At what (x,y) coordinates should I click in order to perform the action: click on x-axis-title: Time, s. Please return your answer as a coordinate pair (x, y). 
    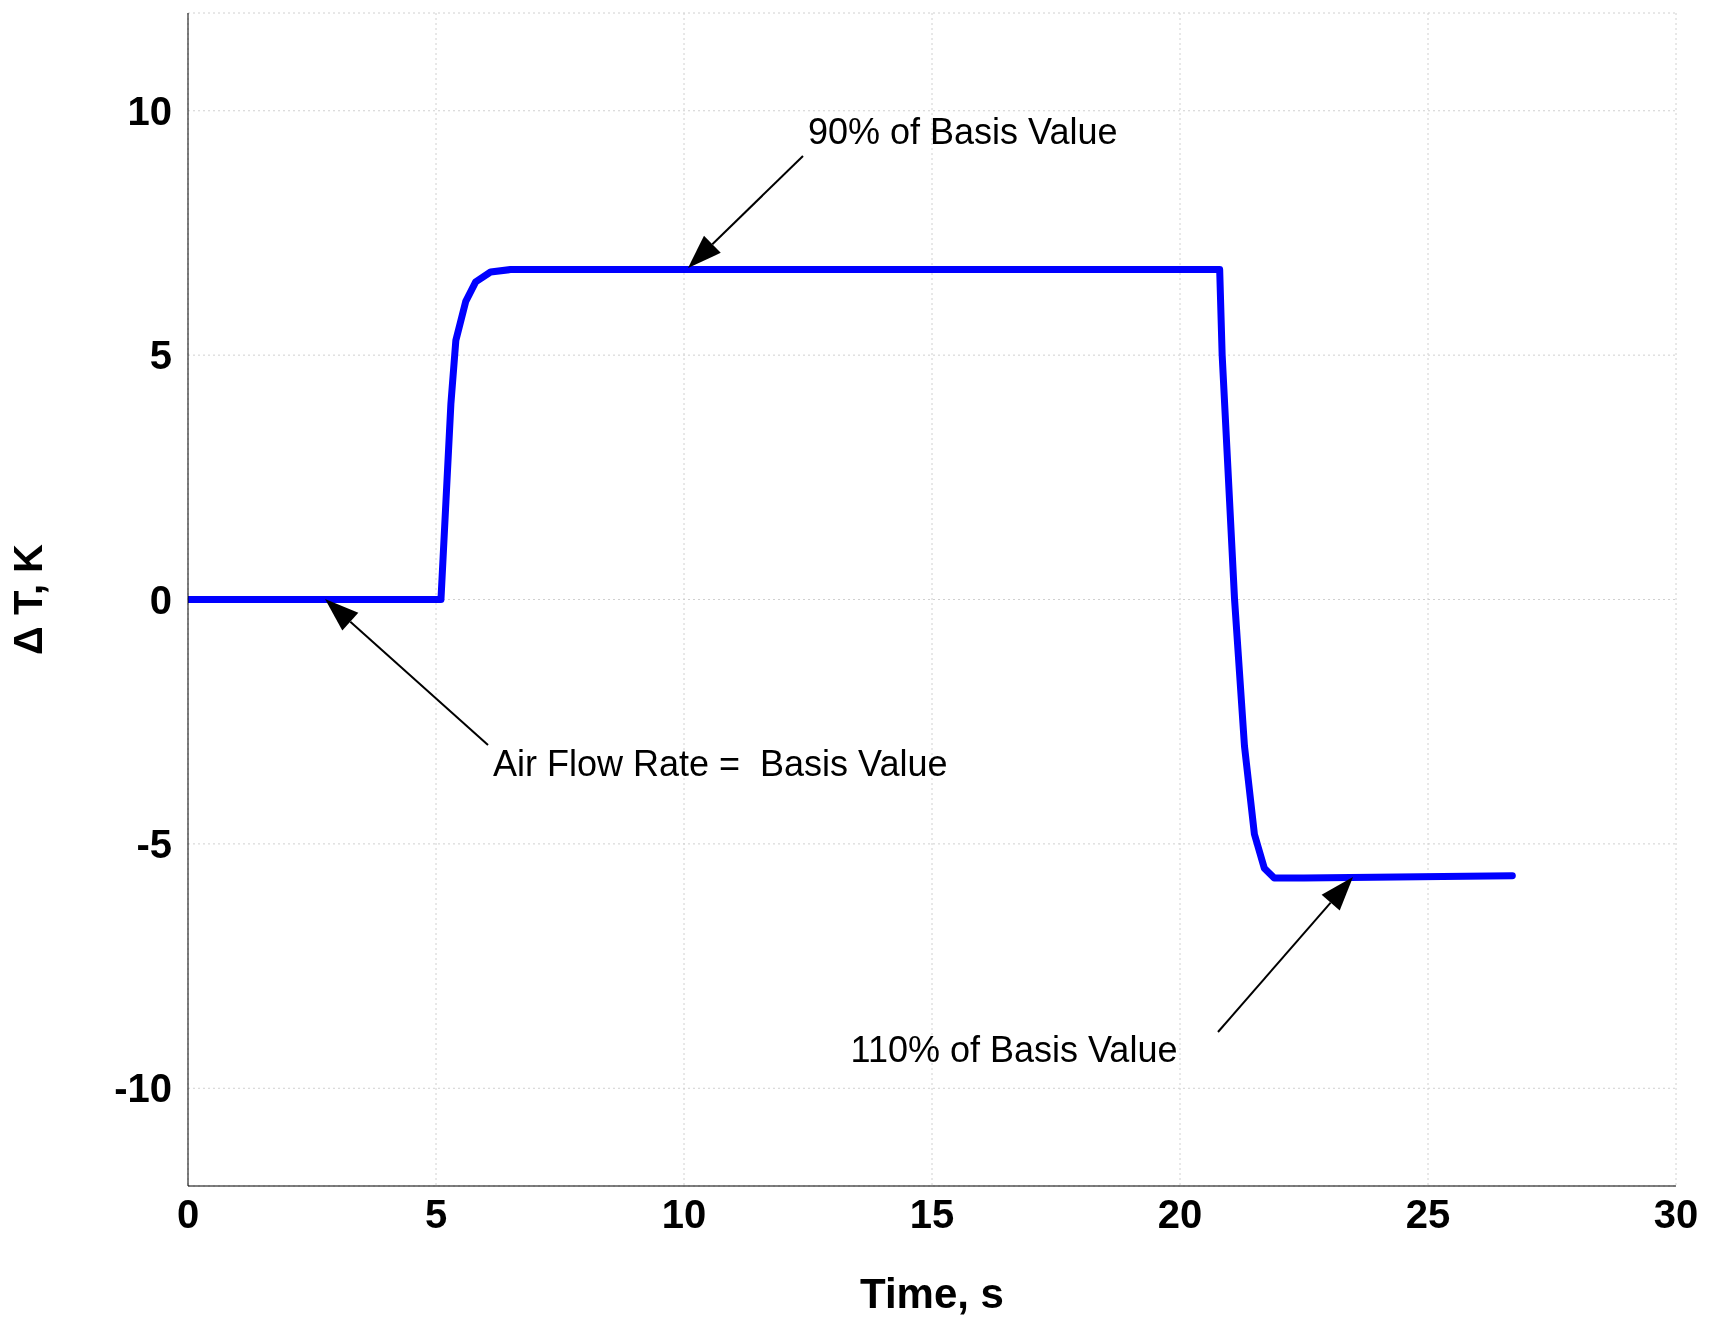
    Looking at the image, I should click on (932, 1293).